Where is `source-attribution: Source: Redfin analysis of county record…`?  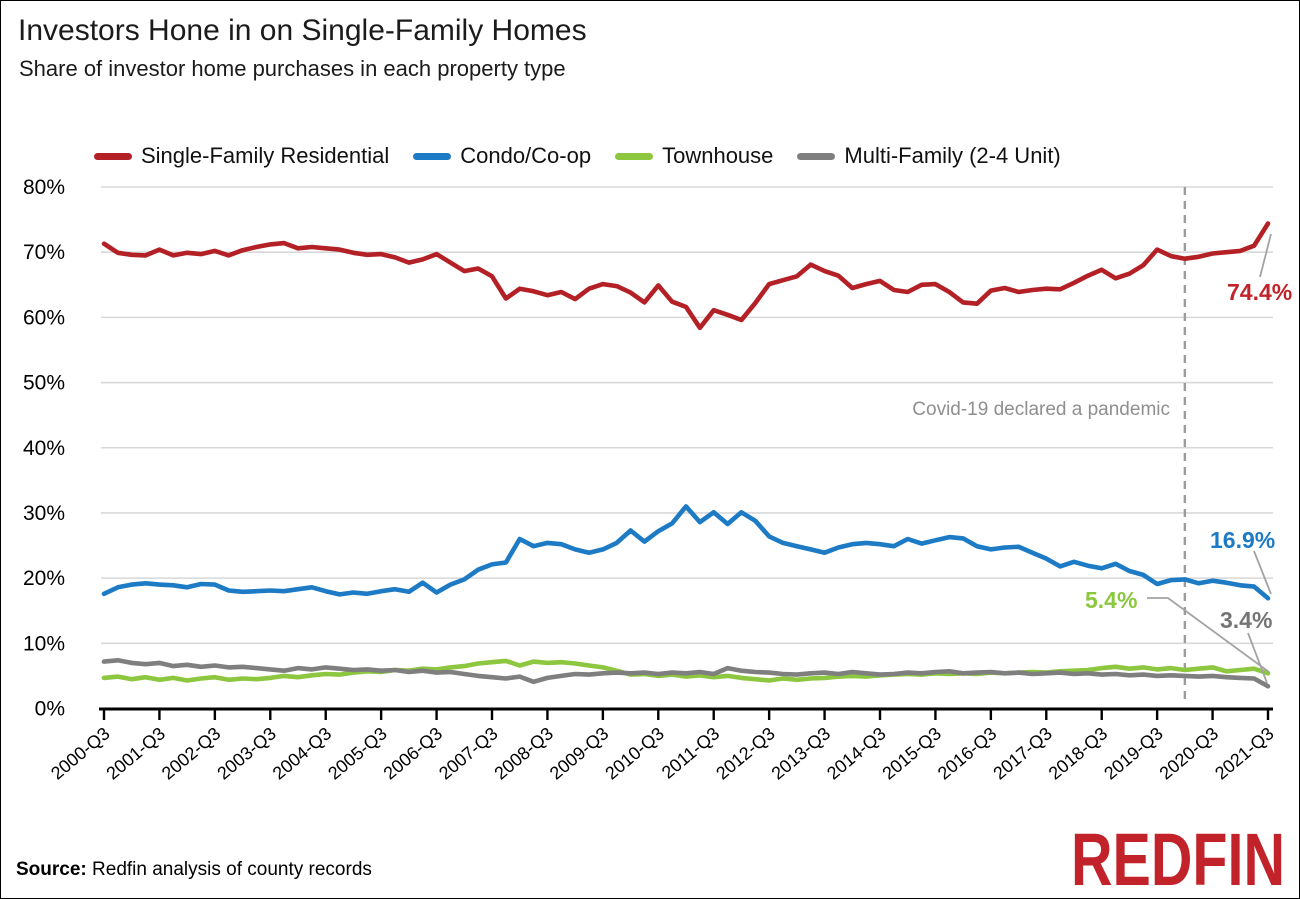
source-attribution: Source: Redfin analysis of county record… is located at coordinates (194, 870).